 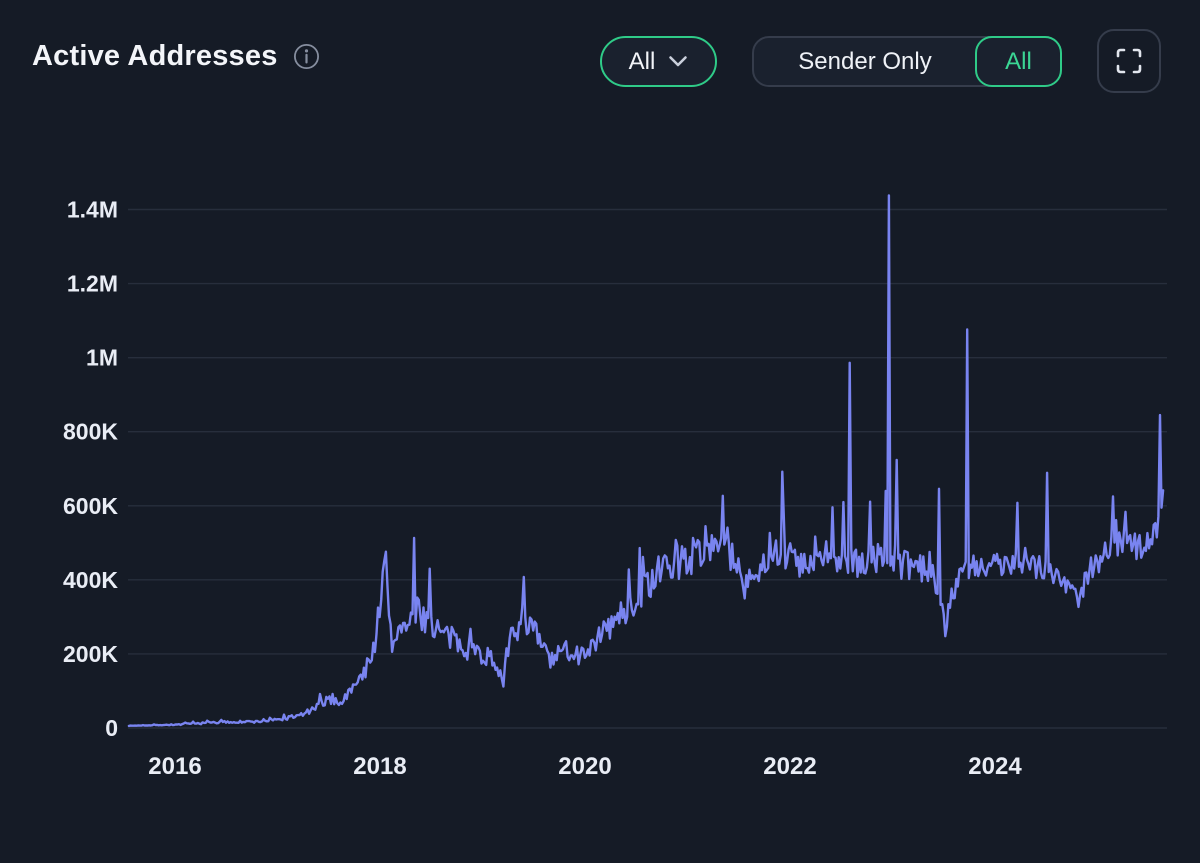 What do you see at coordinates (90, 580) in the screenshot?
I see `y-axis-label: 400K` at bounding box center [90, 580].